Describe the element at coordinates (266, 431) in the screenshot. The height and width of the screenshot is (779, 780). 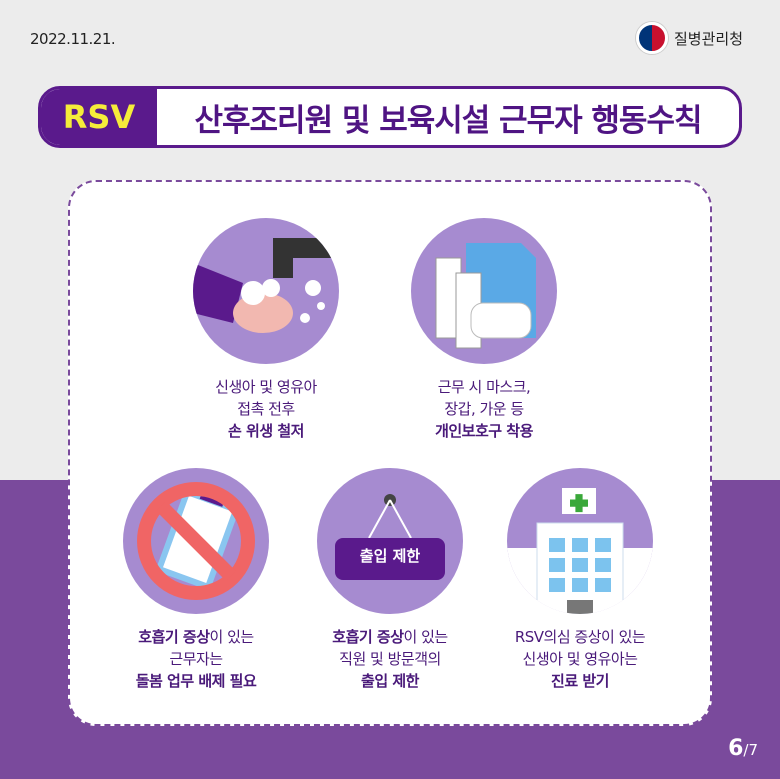
I see `caption-emphasis: 손 위생 철저` at that location.